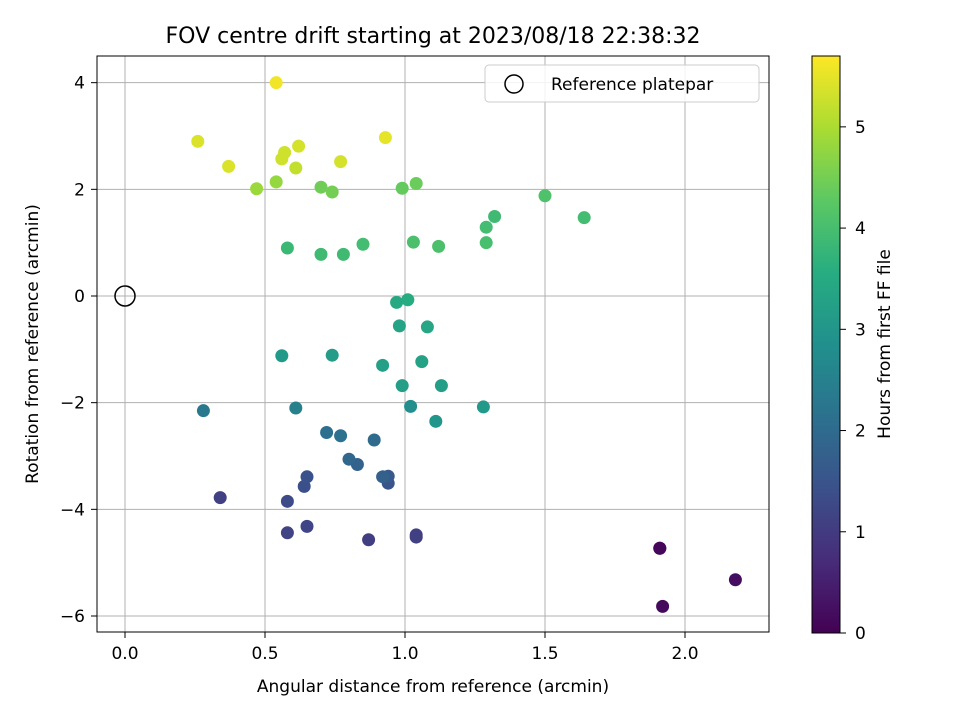  What do you see at coordinates (404, 654) in the screenshot?
I see `x-tick-label: 1.0` at bounding box center [404, 654].